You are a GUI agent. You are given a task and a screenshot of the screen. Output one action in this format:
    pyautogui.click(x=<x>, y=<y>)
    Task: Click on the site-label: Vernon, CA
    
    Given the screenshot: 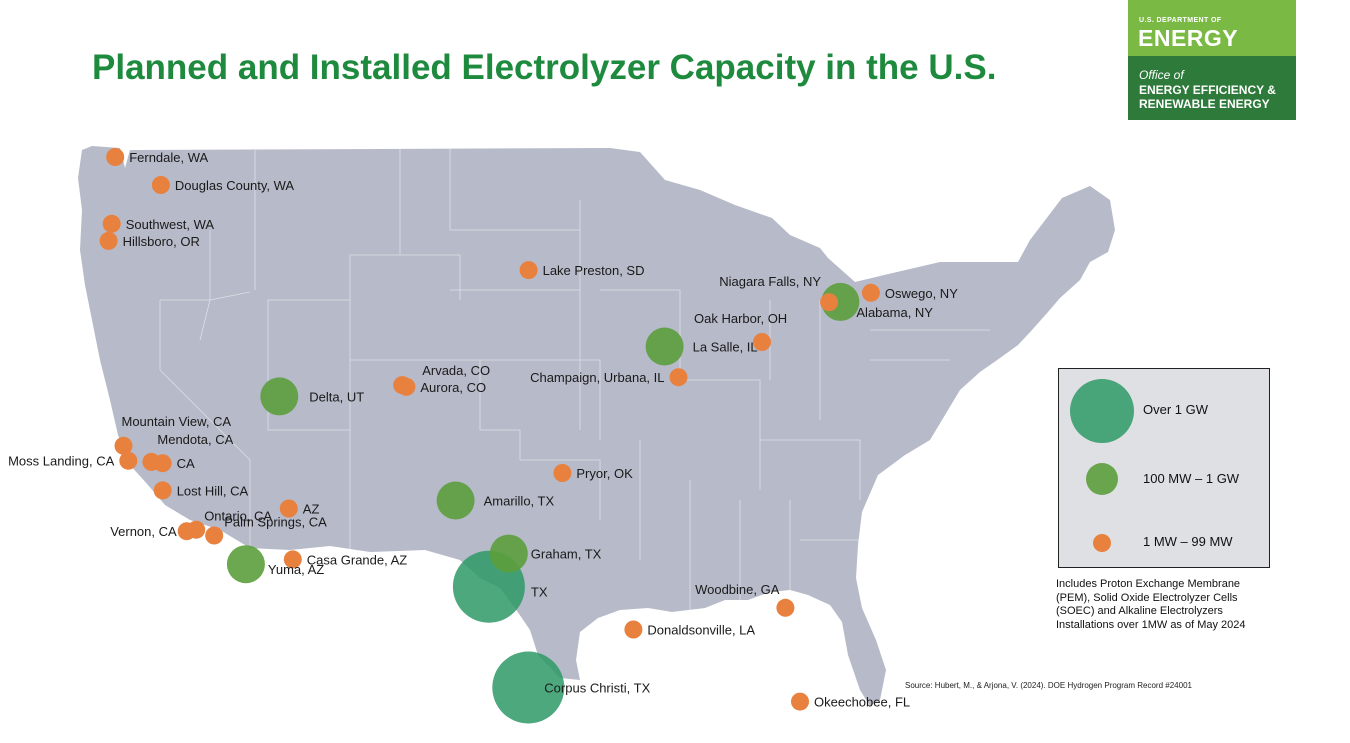 What is the action you would take?
    pyautogui.click(x=143, y=531)
    